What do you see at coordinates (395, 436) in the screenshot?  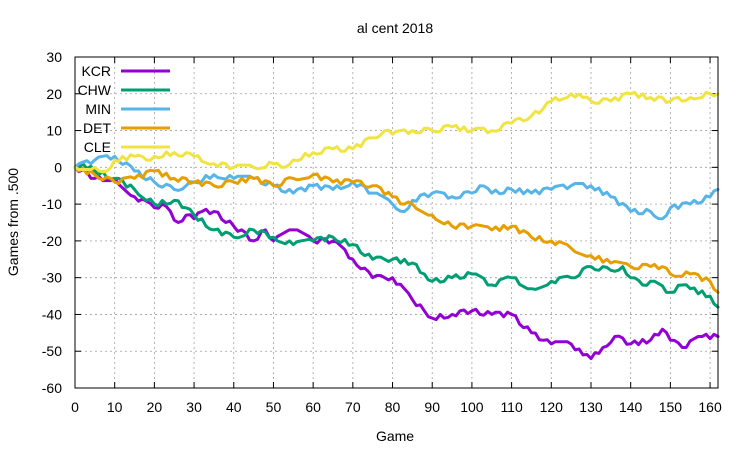 I see `x-axis-label: Game` at bounding box center [395, 436].